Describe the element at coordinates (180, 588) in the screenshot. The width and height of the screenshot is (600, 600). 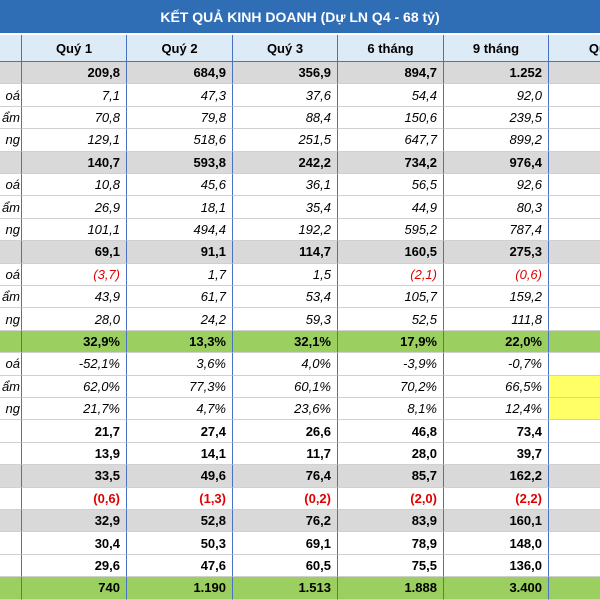
I see `cell: 1.190` at that location.